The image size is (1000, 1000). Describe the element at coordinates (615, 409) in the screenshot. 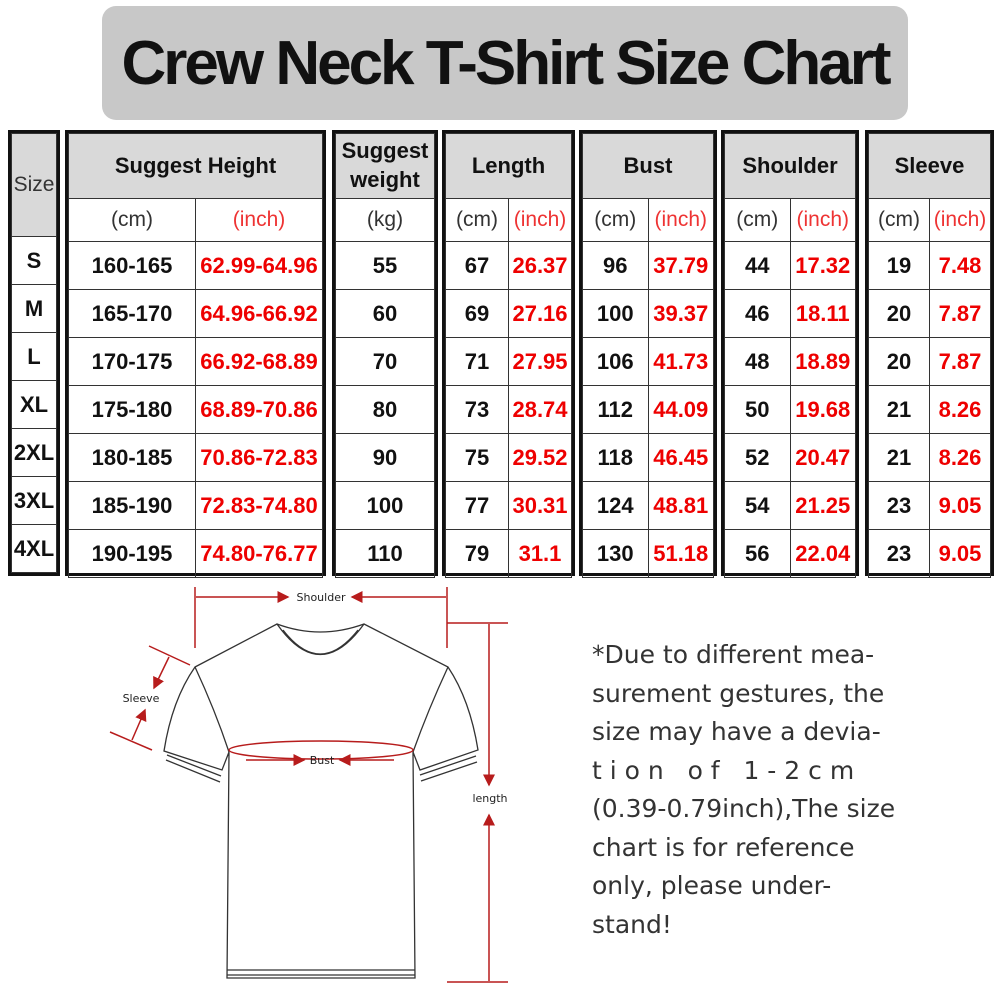

I see `cell-bust-cm: 112` at that location.